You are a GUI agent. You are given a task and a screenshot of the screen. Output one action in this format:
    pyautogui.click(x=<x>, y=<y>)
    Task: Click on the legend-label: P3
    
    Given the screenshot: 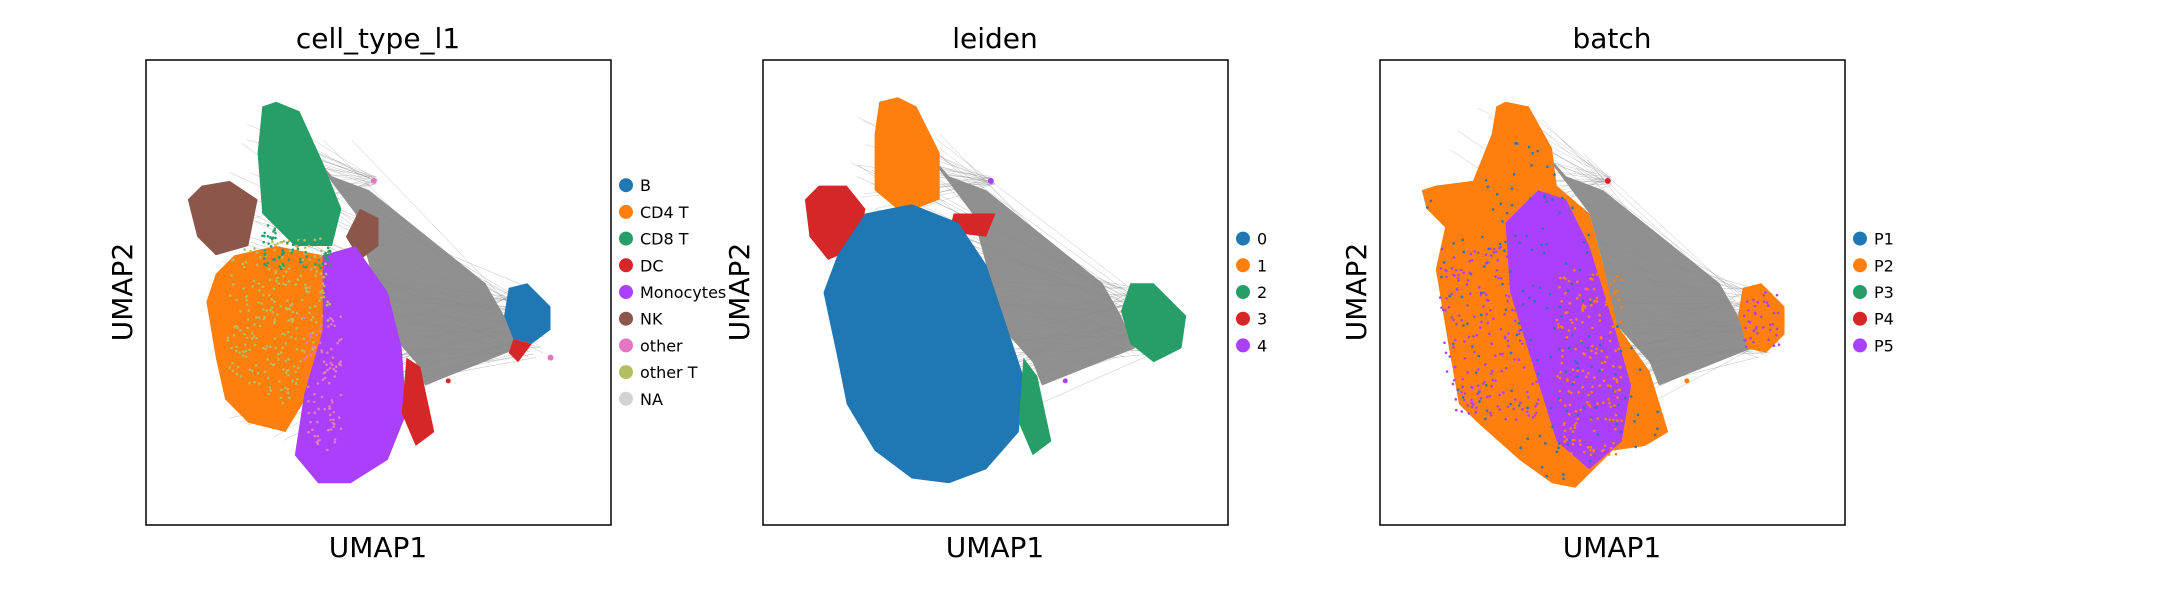 What is the action you would take?
    pyautogui.click(x=1884, y=292)
    